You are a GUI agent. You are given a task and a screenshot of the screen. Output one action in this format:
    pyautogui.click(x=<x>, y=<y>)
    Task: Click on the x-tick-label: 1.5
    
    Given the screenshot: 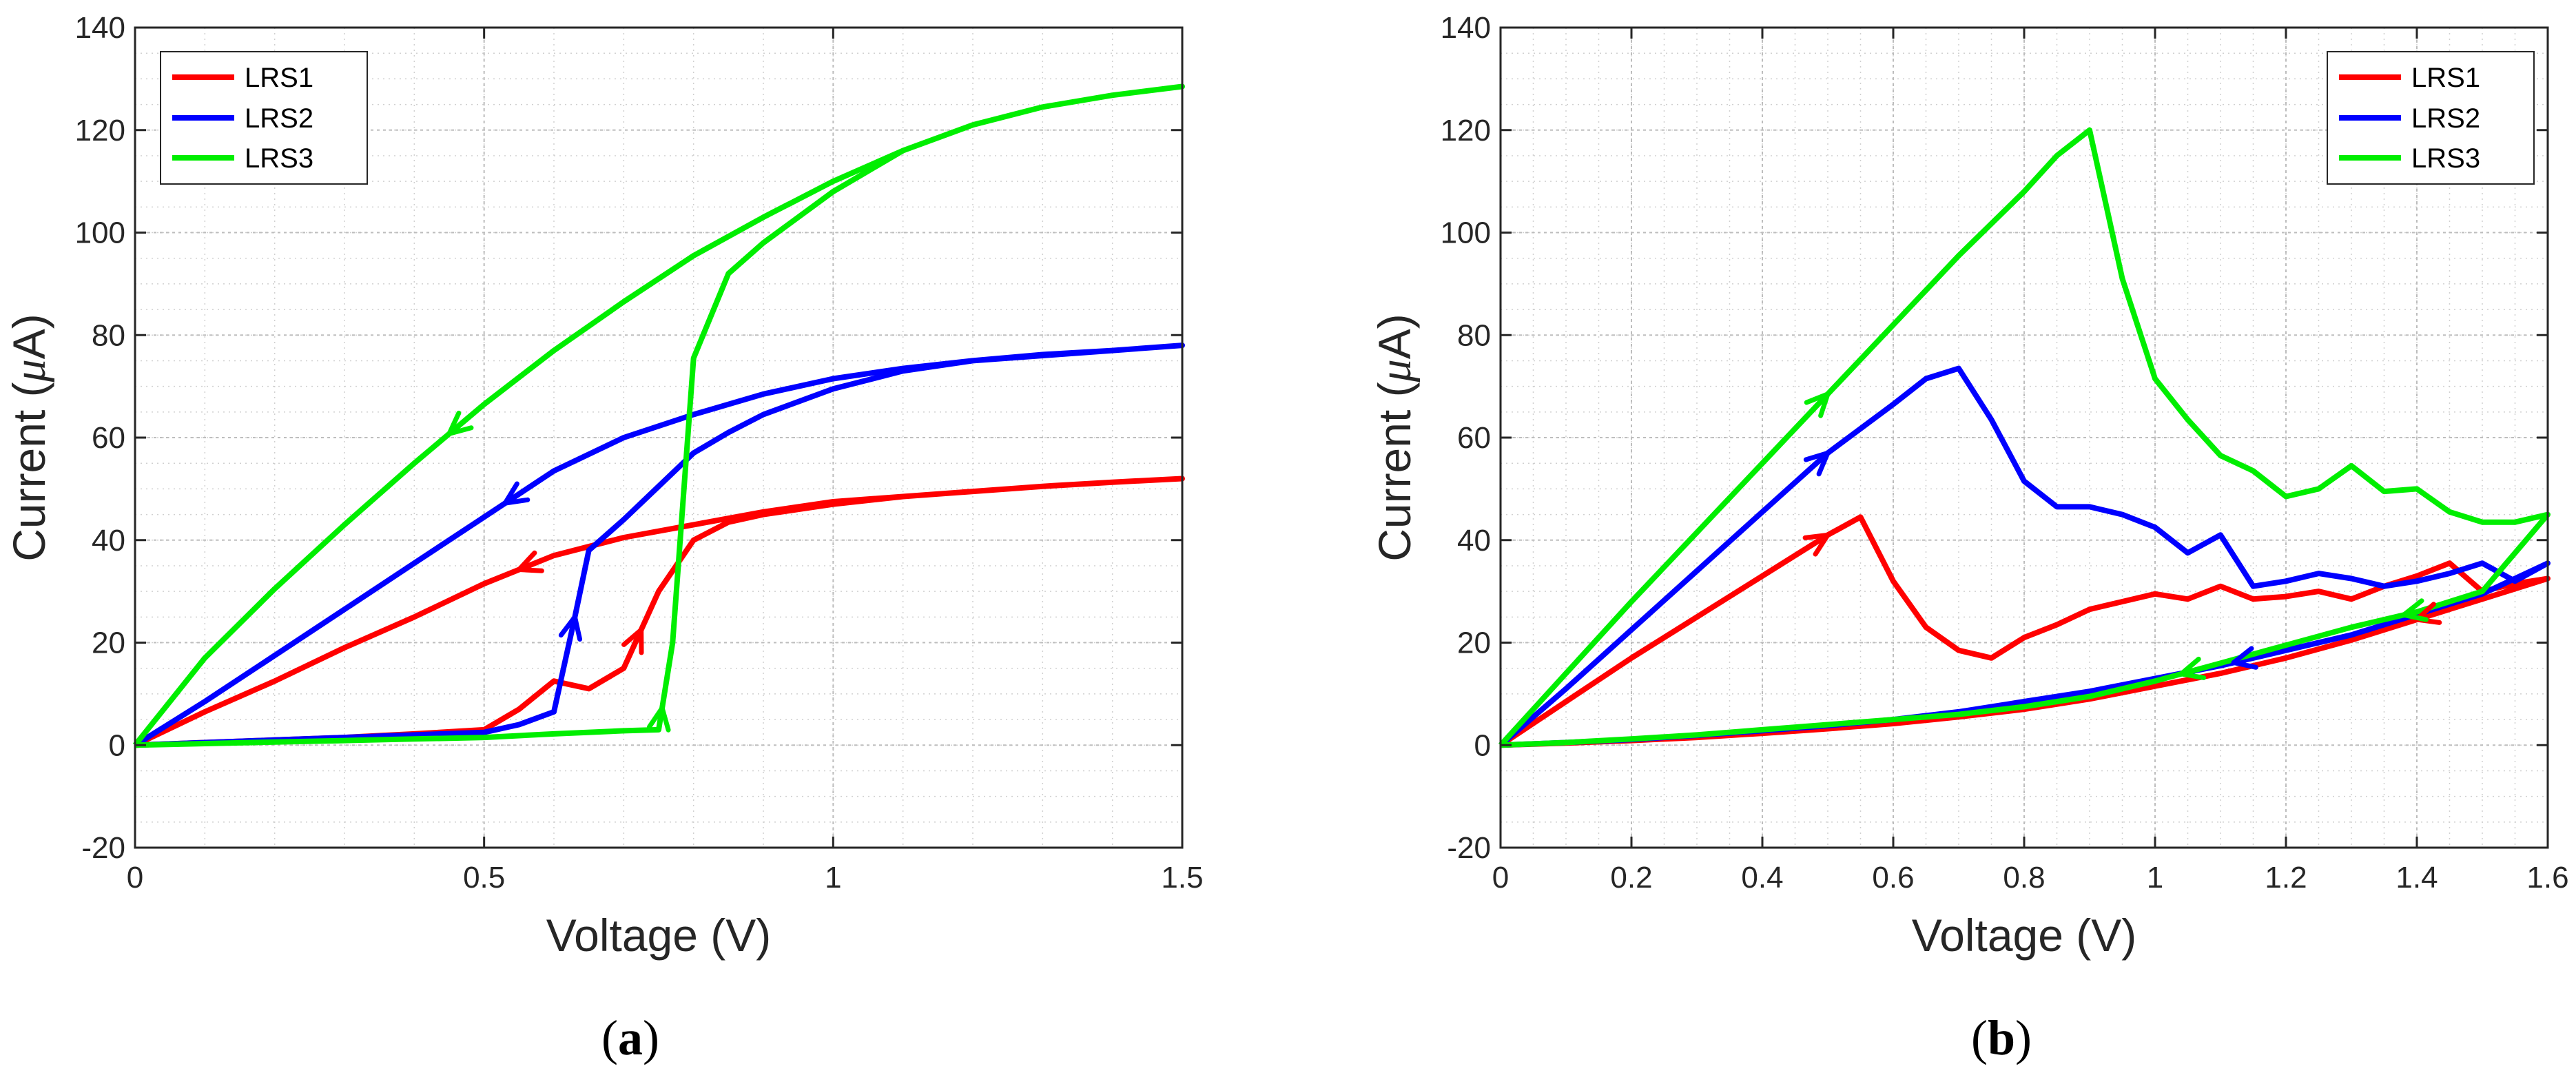 What is the action you would take?
    pyautogui.click(x=1182, y=878)
    